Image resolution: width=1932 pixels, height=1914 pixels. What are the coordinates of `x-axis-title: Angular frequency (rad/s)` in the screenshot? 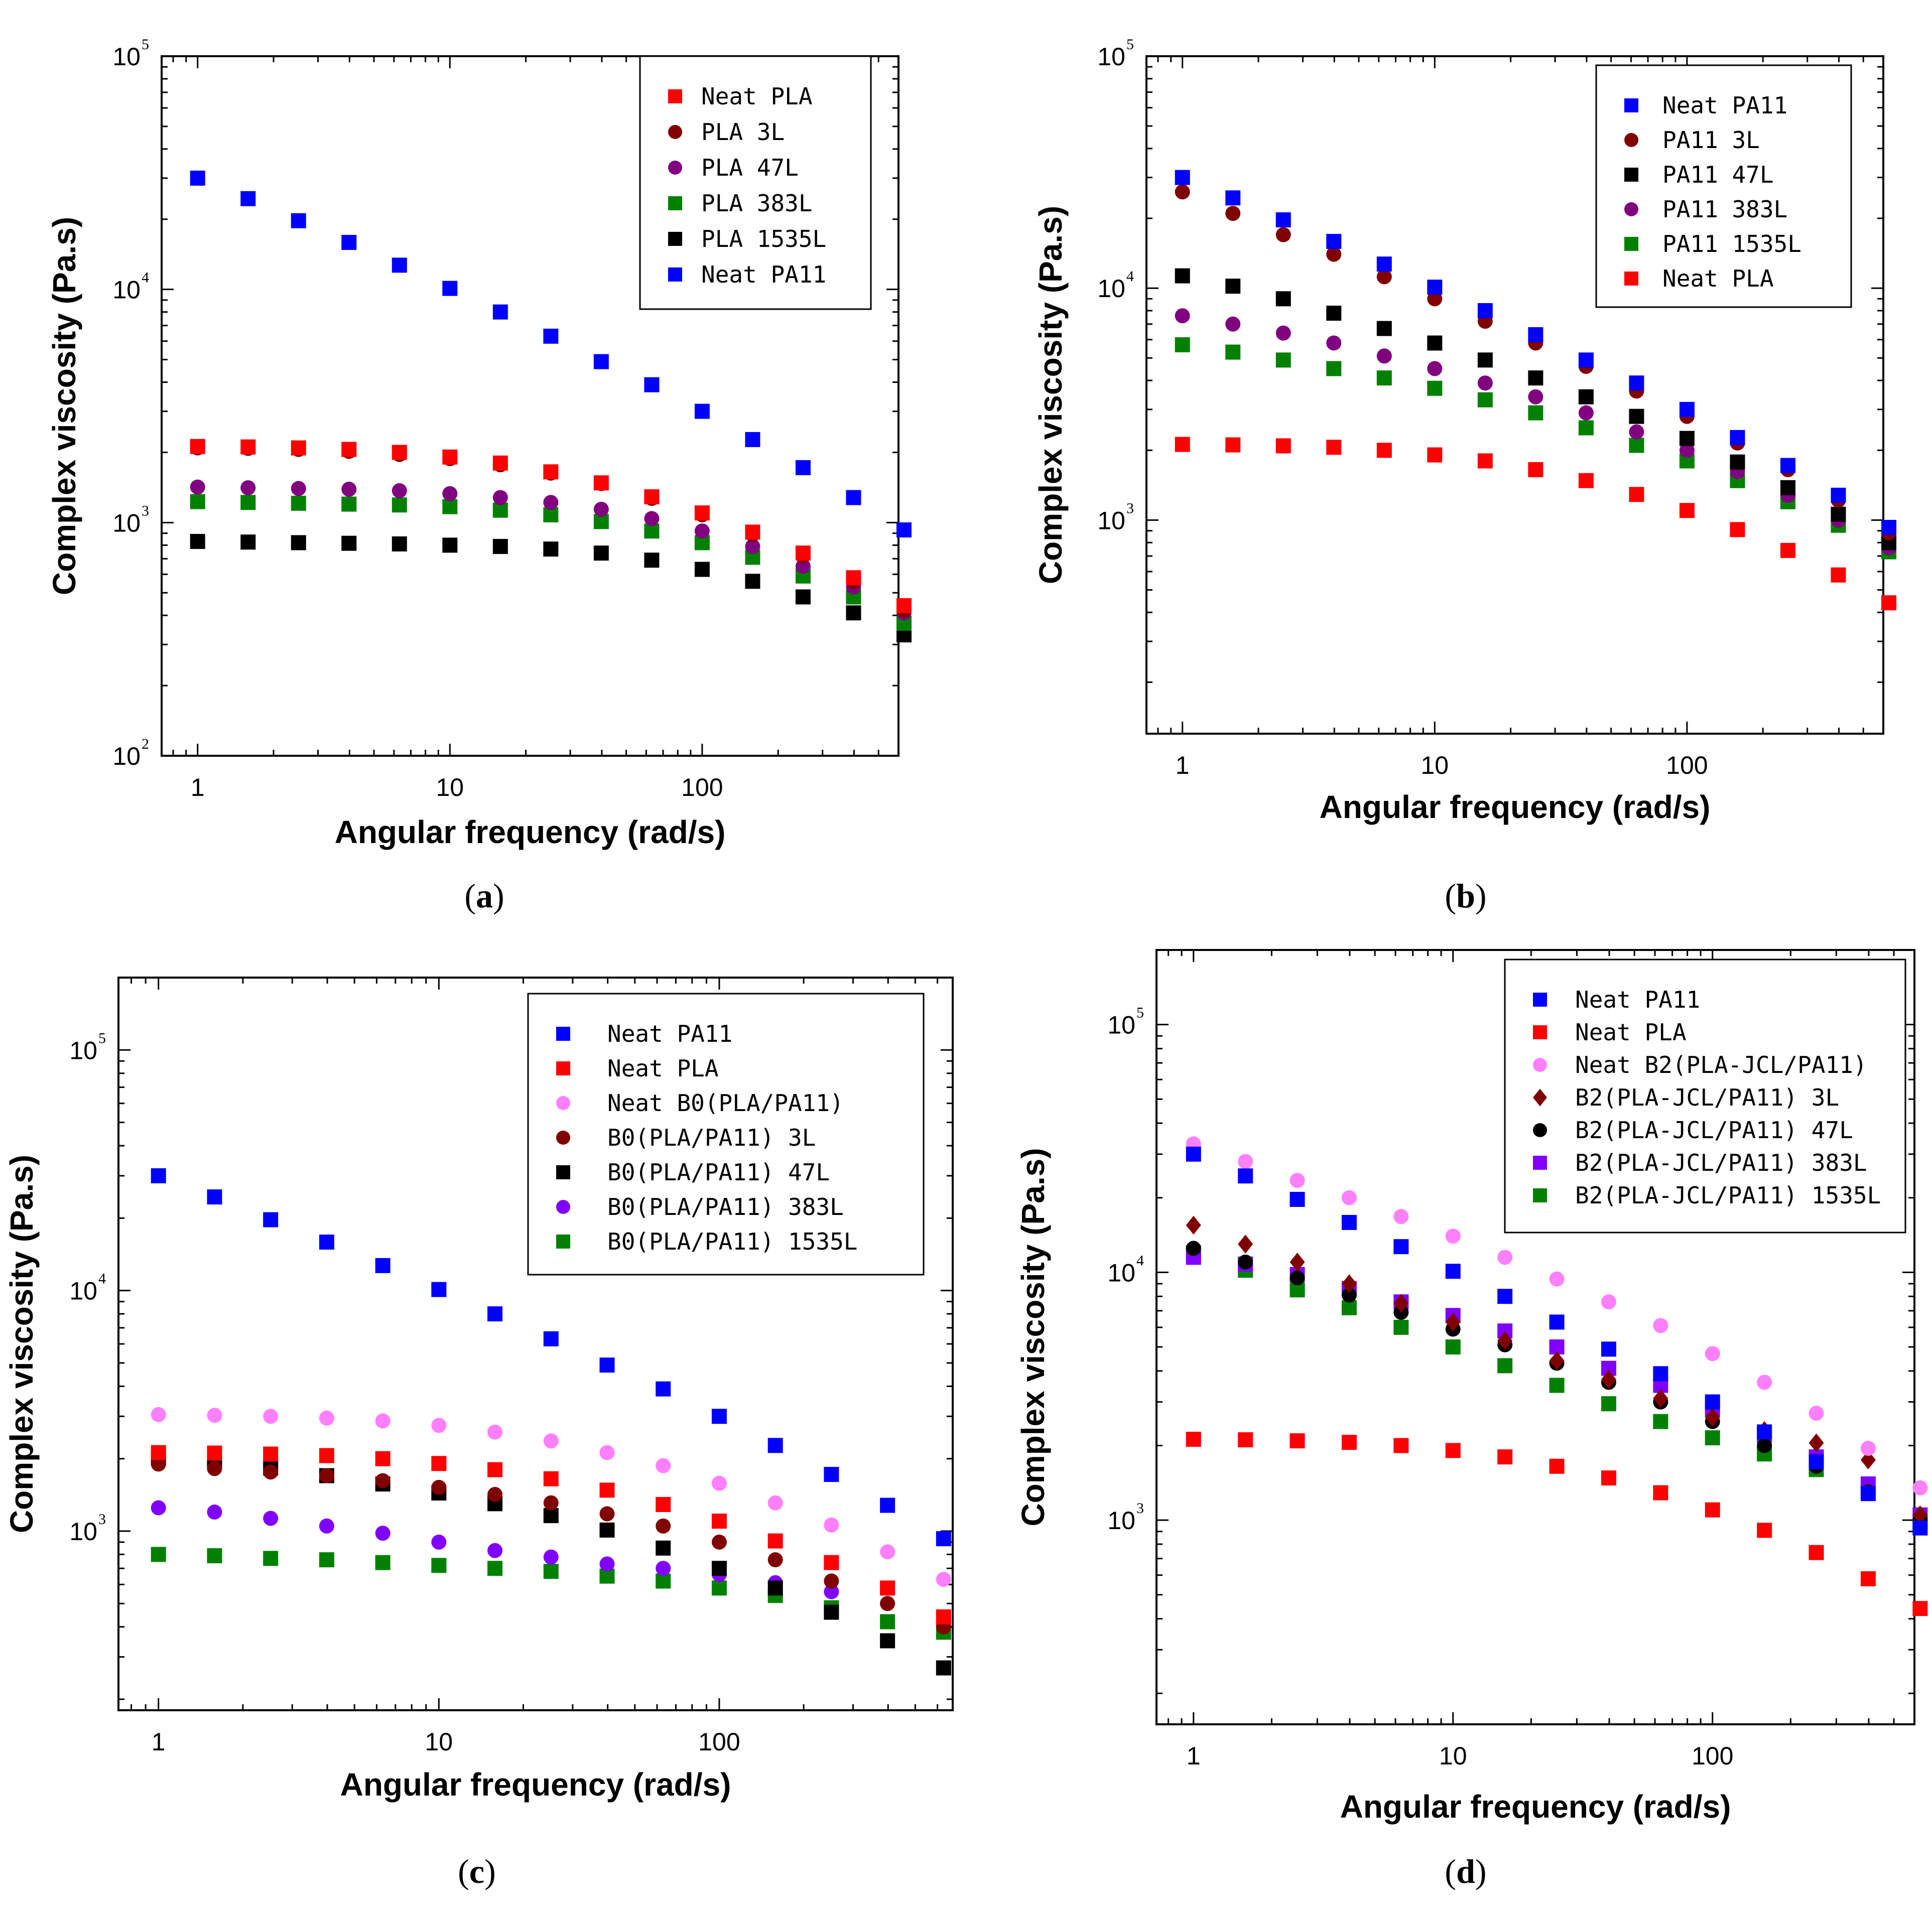 It's located at (530, 832).